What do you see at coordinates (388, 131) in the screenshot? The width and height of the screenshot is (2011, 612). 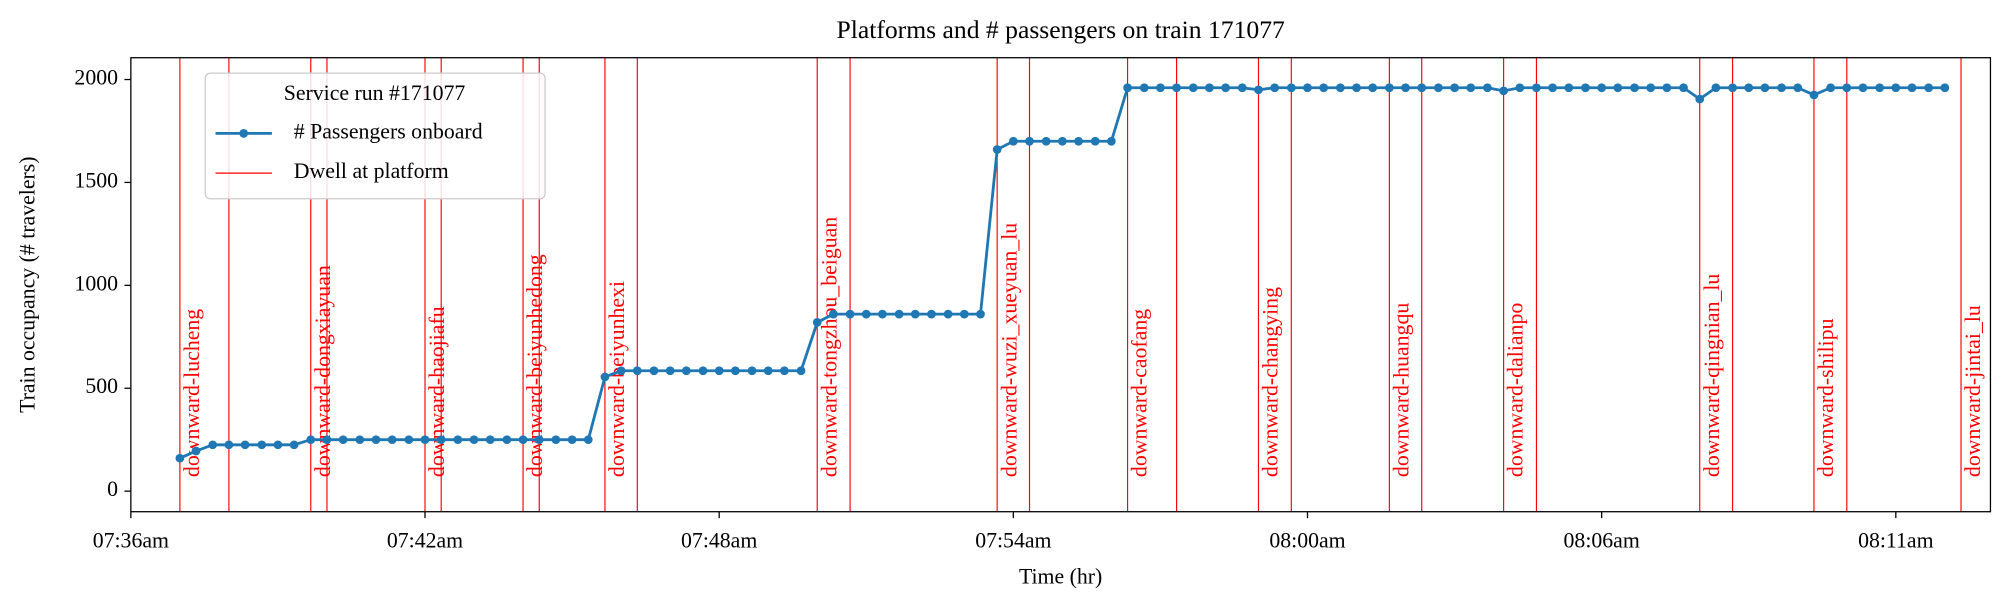 I see `legend-label: # Passengers onboard` at bounding box center [388, 131].